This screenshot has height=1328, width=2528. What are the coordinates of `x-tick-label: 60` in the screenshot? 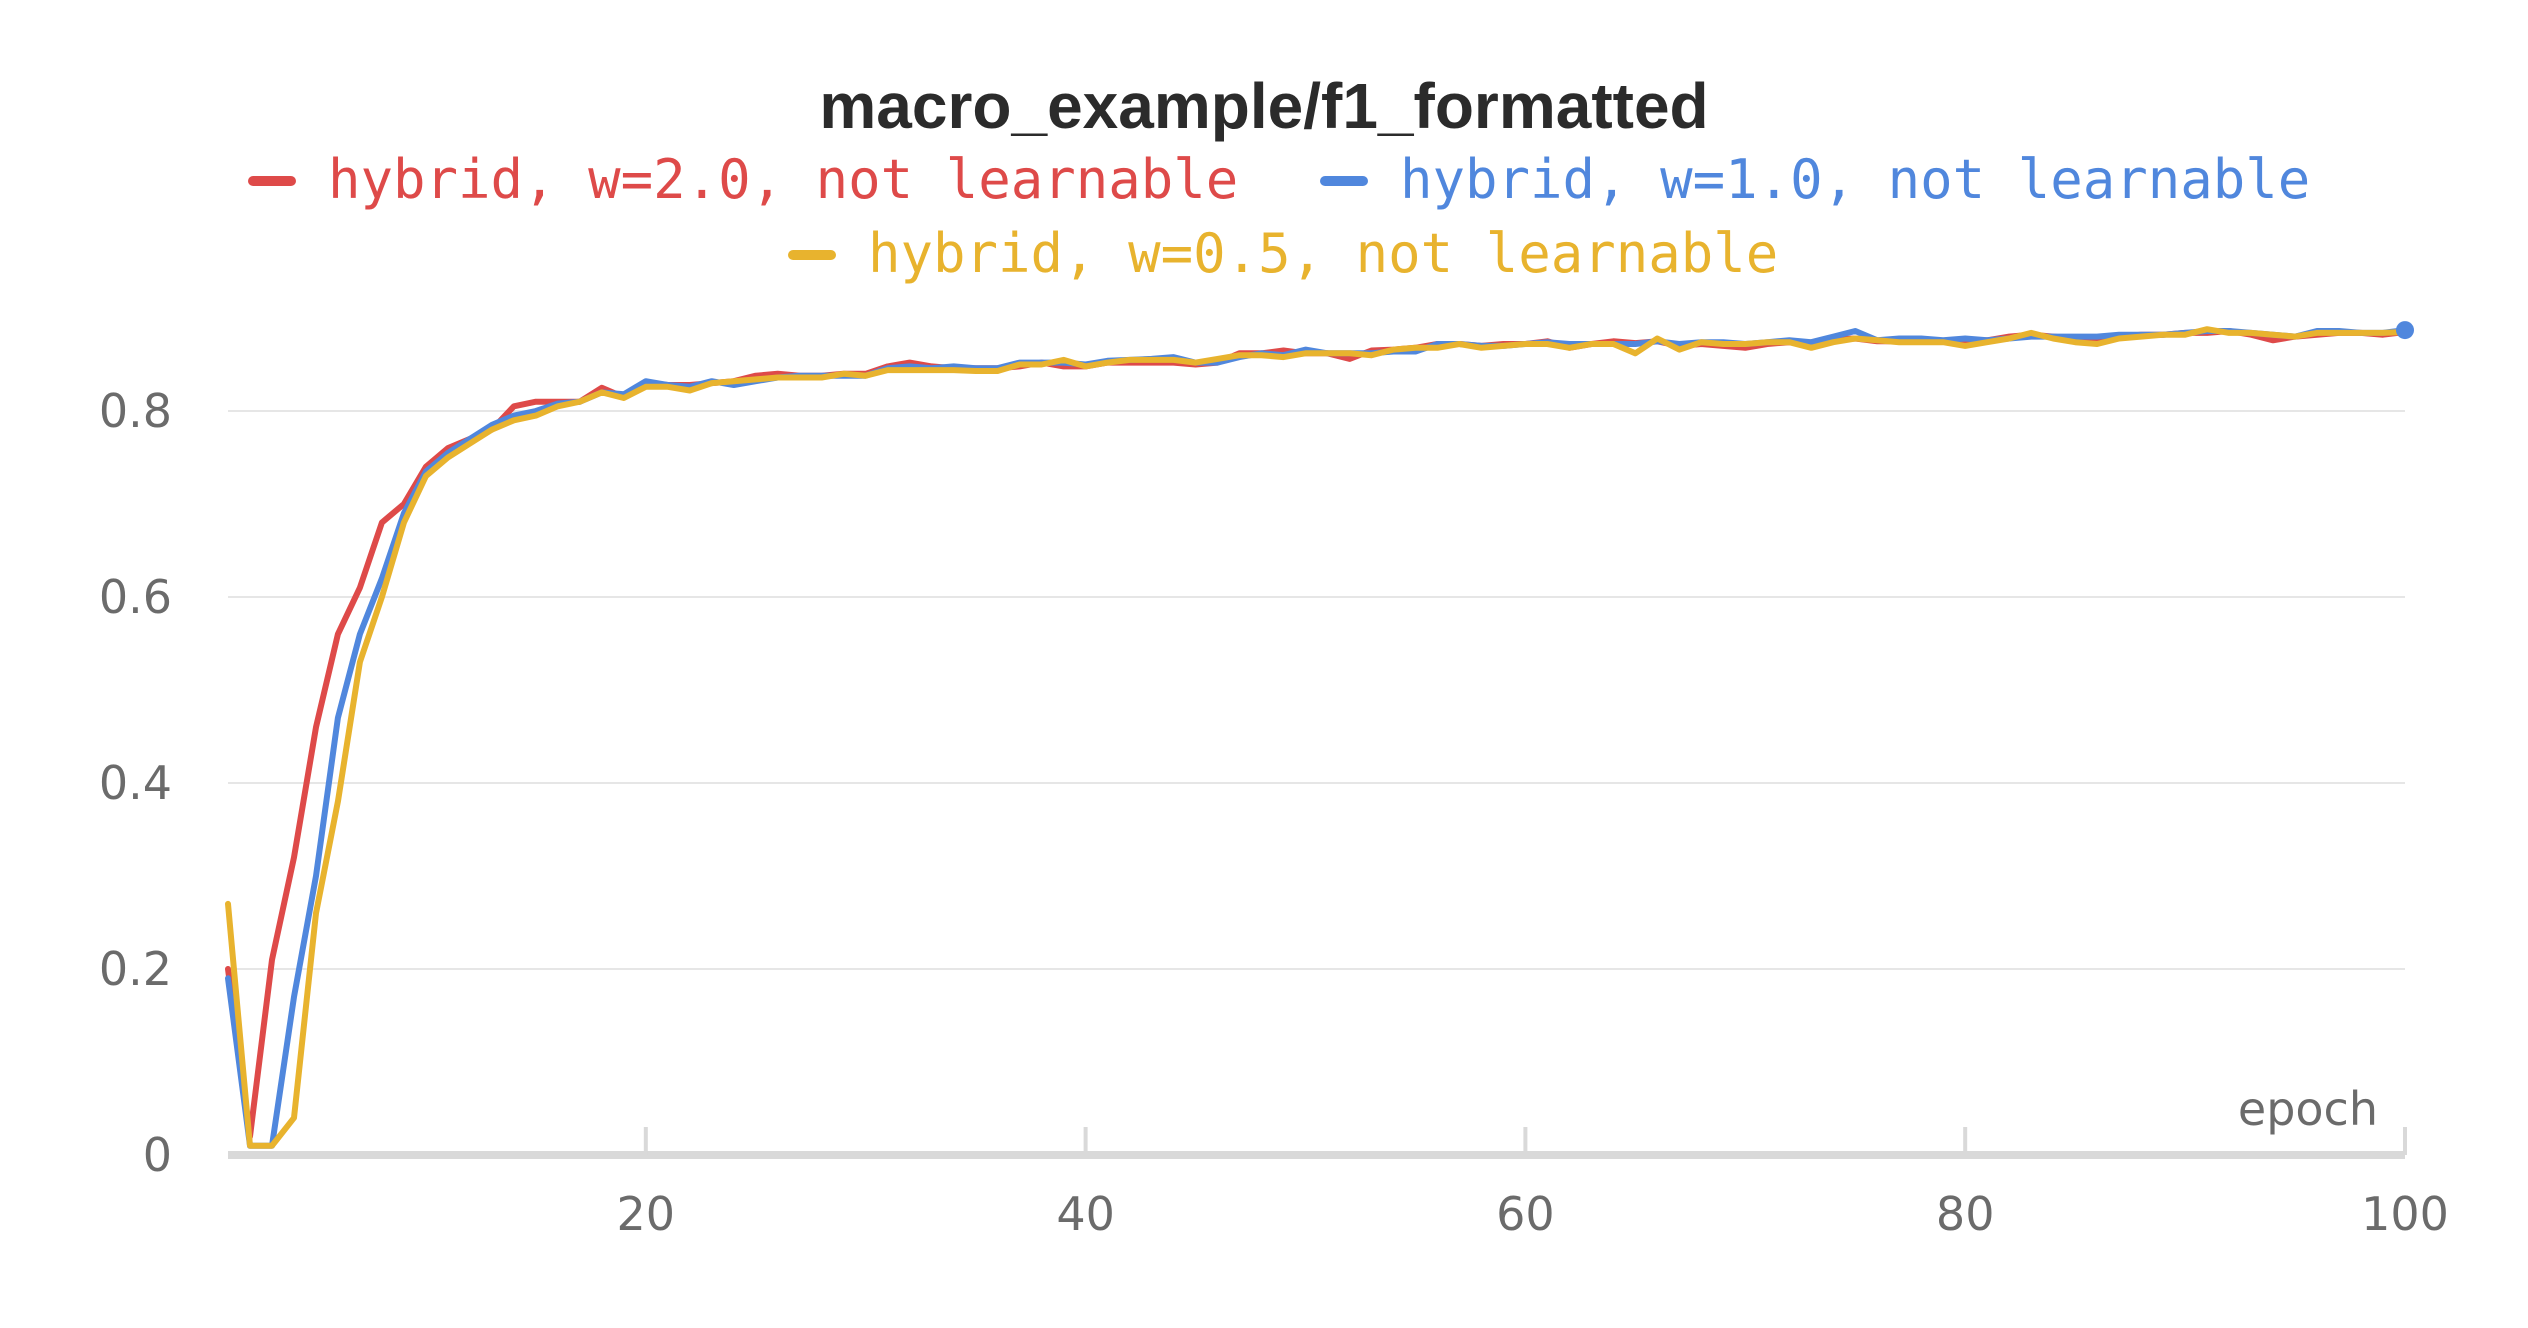 It's located at (1525, 1214).